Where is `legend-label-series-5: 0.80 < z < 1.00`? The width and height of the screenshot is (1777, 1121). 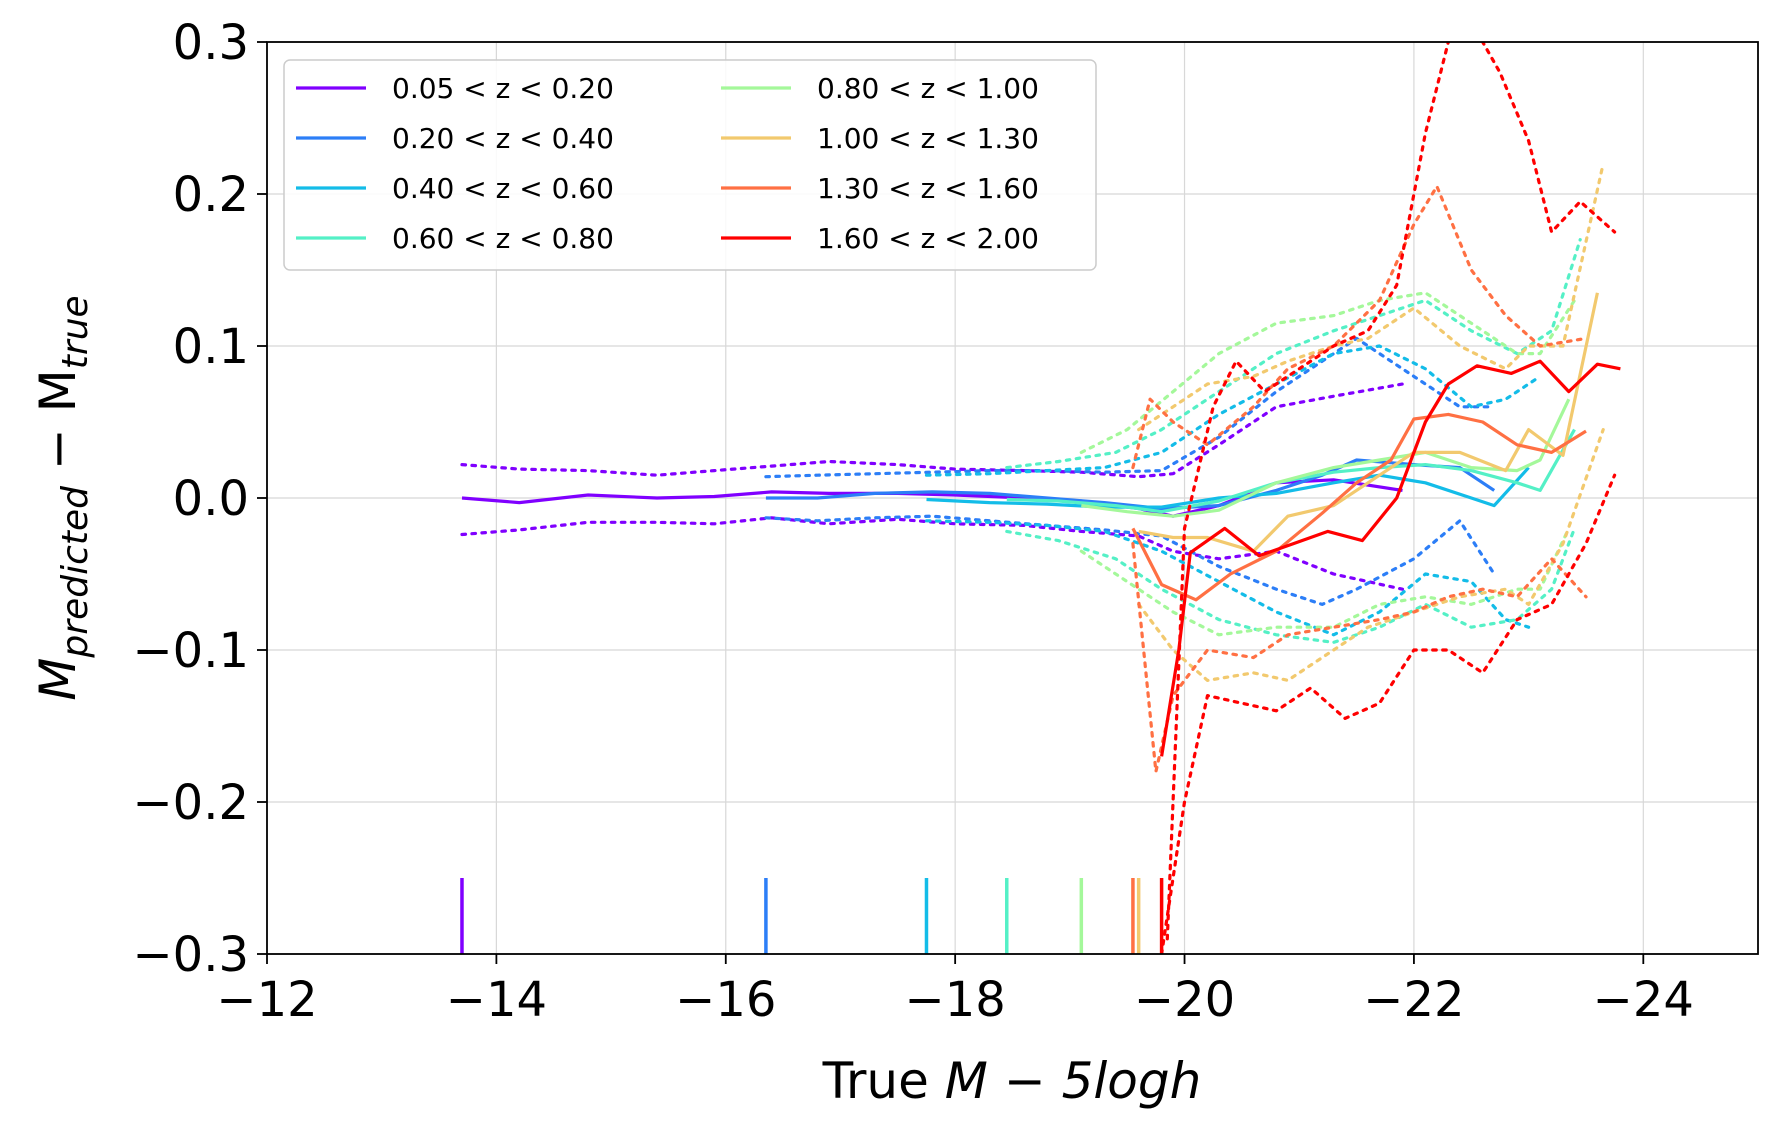 legend-label-series-5: 0.80 < z < 1.00 is located at coordinates (928, 88).